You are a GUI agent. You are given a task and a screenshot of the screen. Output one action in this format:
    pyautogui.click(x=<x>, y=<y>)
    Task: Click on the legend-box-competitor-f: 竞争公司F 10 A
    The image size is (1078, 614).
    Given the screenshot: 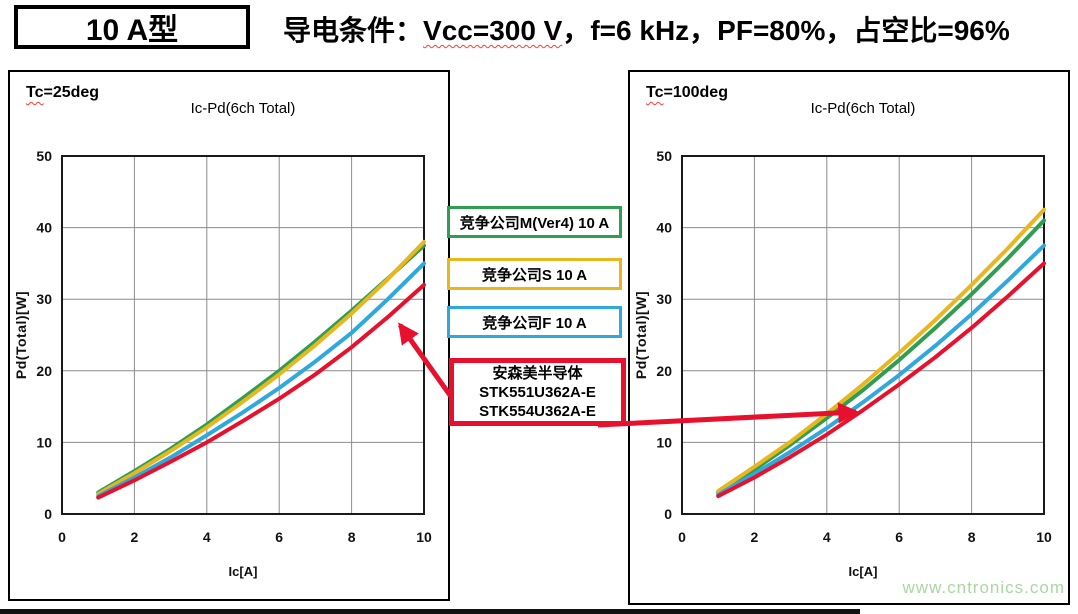 What is the action you would take?
    pyautogui.click(x=534, y=322)
    